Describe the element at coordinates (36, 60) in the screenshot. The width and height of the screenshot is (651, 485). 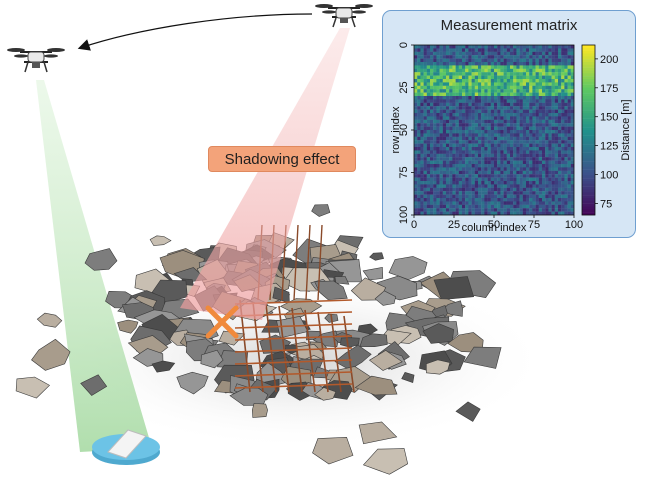
I see `drone-left-icon` at that location.